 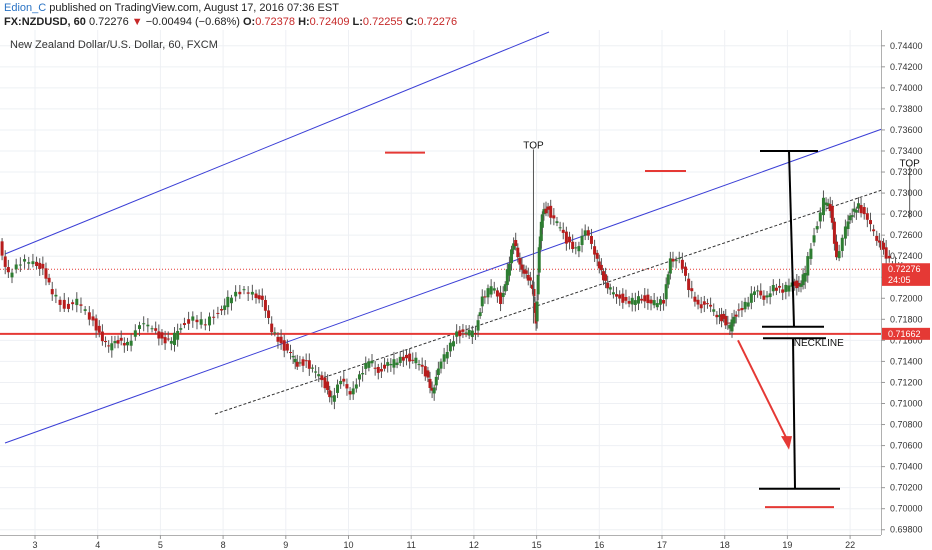 What do you see at coordinates (34, 545) in the screenshot?
I see `x-tick-label: 3` at bounding box center [34, 545].